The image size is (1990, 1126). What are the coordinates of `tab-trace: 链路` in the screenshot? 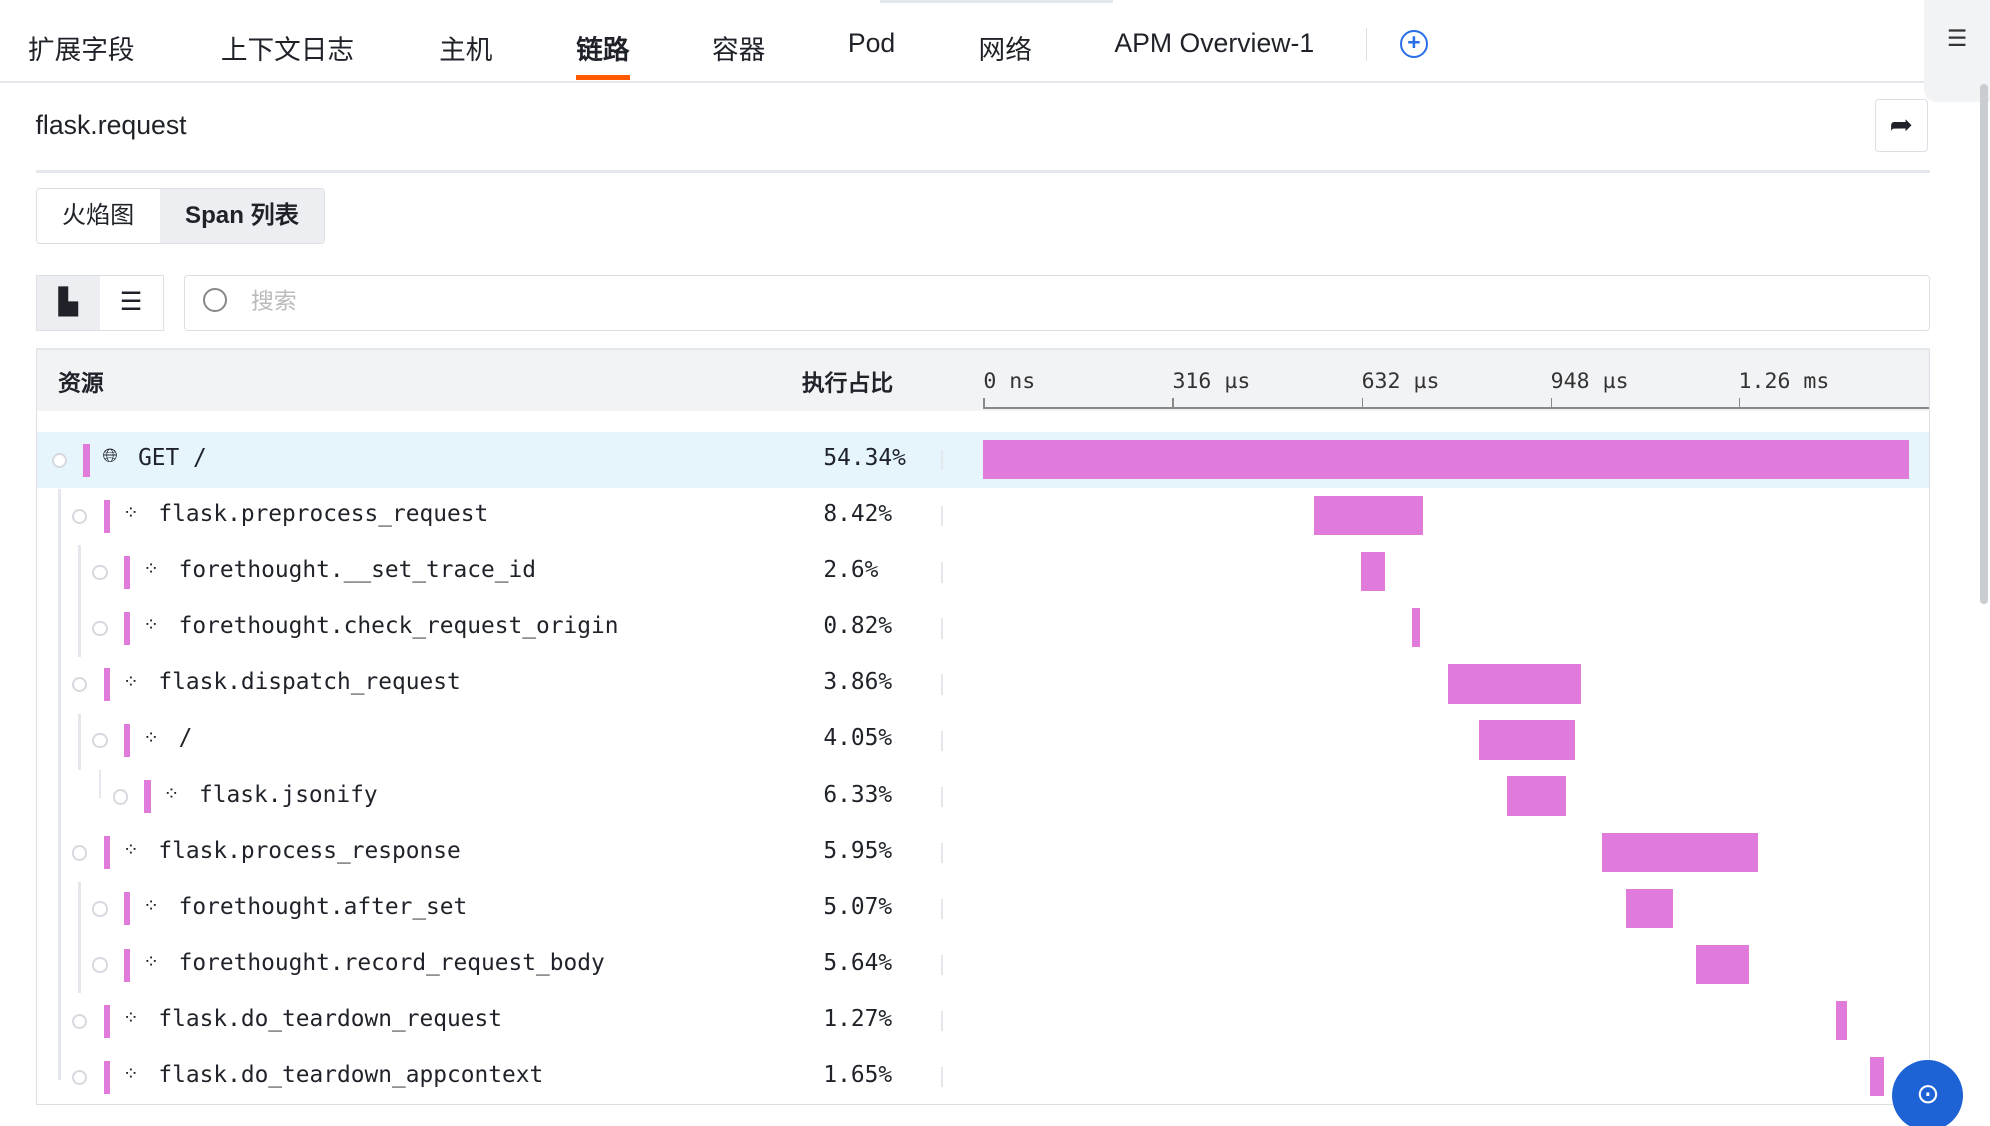 It's located at (603, 54).